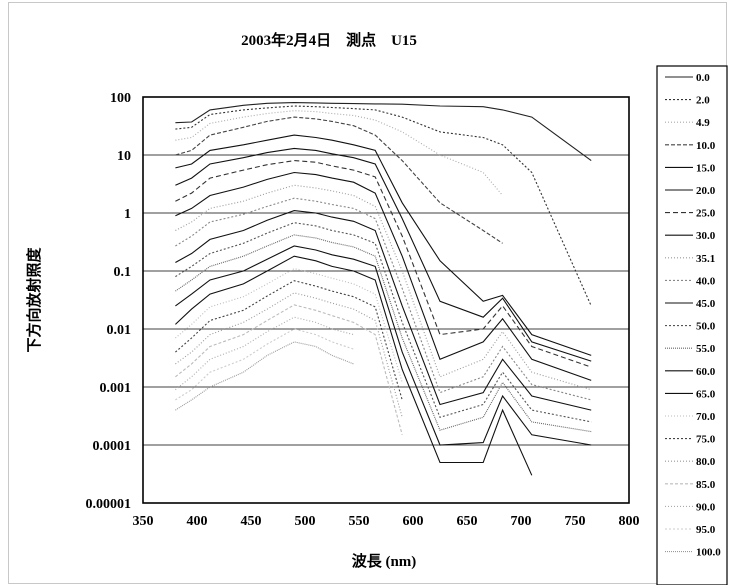 The width and height of the screenshot is (729, 586). What do you see at coordinates (706, 214) in the screenshot?
I see `legend-label: 25.0` at bounding box center [706, 214].